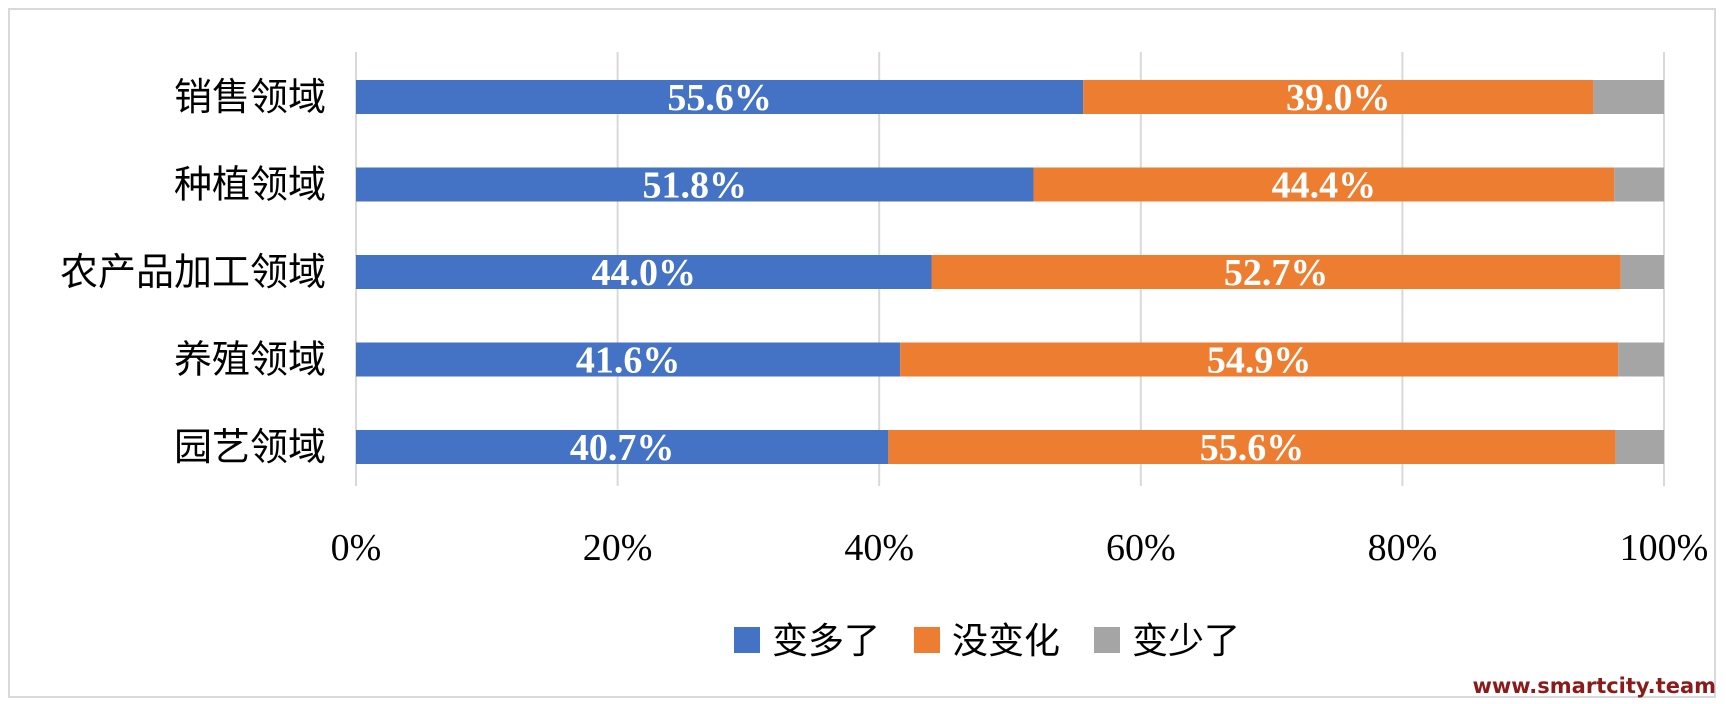  I want to click on x-tick-label: 40%, so click(879, 548).